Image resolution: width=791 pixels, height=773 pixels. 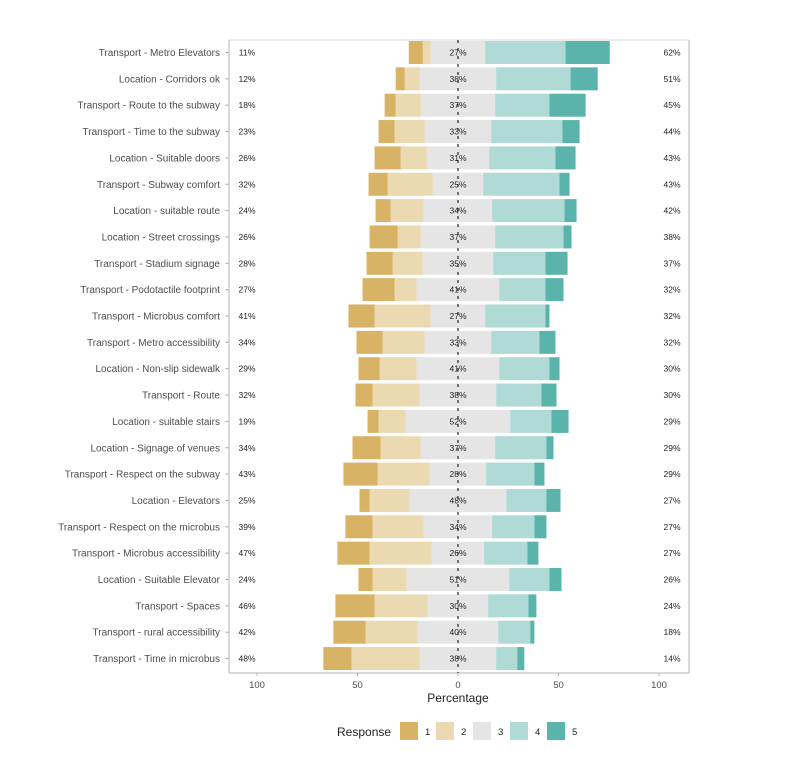 I want to click on center-percentage-label: 37%, so click(x=457, y=237).